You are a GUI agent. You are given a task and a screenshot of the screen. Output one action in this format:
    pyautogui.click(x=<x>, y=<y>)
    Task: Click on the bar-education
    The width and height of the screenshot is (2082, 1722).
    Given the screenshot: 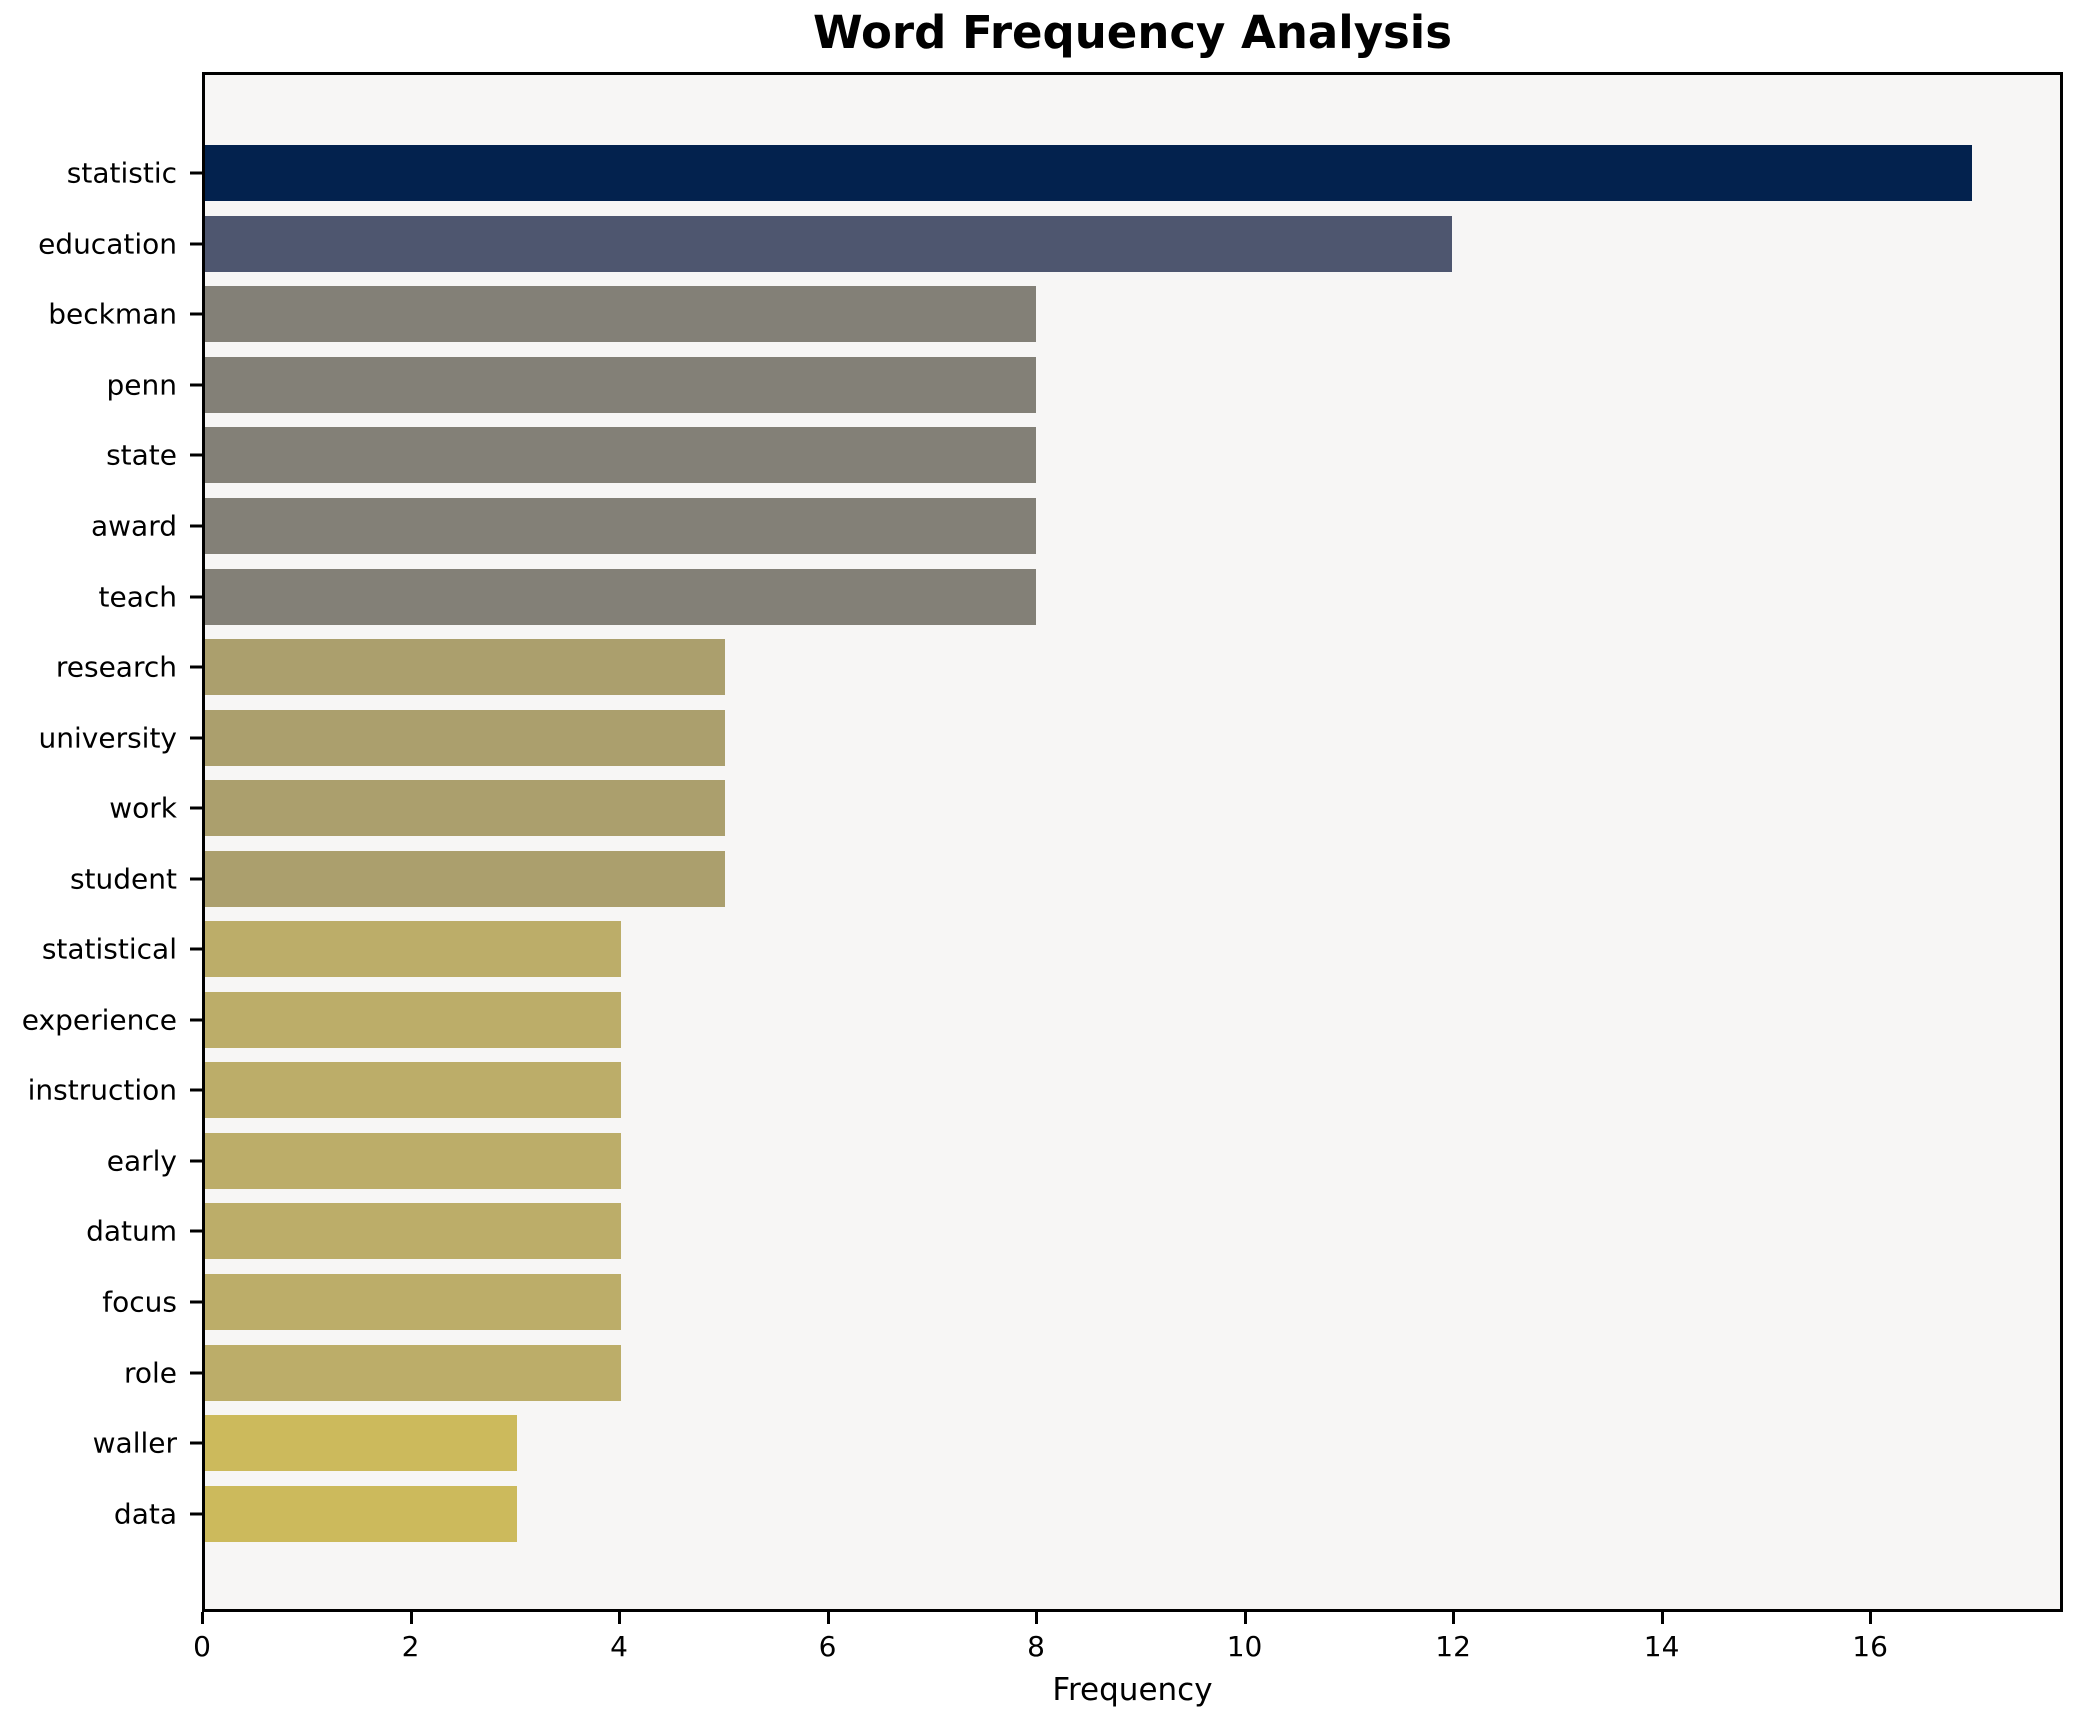 What is the action you would take?
    pyautogui.click(x=829, y=243)
    